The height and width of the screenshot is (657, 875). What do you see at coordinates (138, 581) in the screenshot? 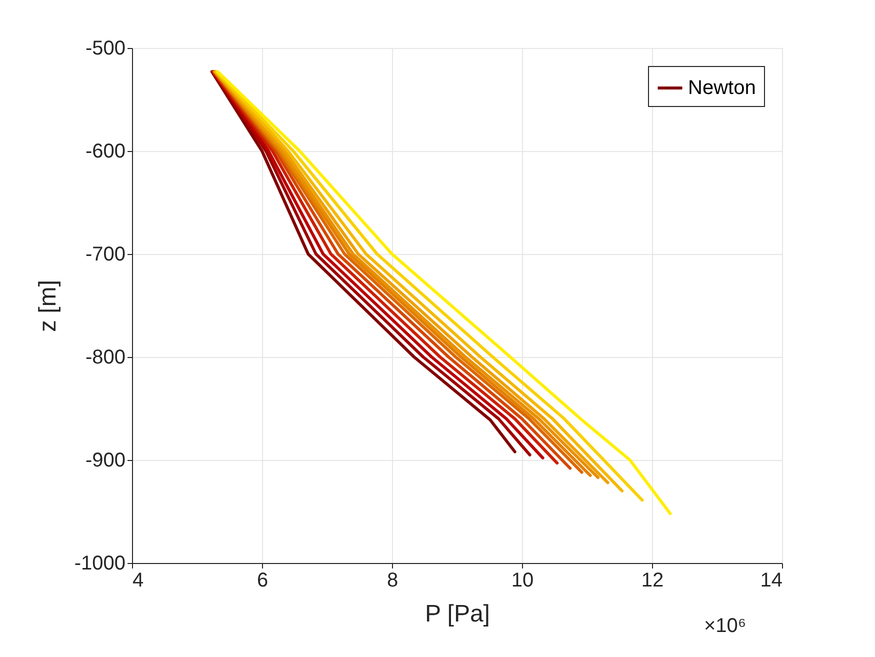
I see `x-tick-label: 4` at bounding box center [138, 581].